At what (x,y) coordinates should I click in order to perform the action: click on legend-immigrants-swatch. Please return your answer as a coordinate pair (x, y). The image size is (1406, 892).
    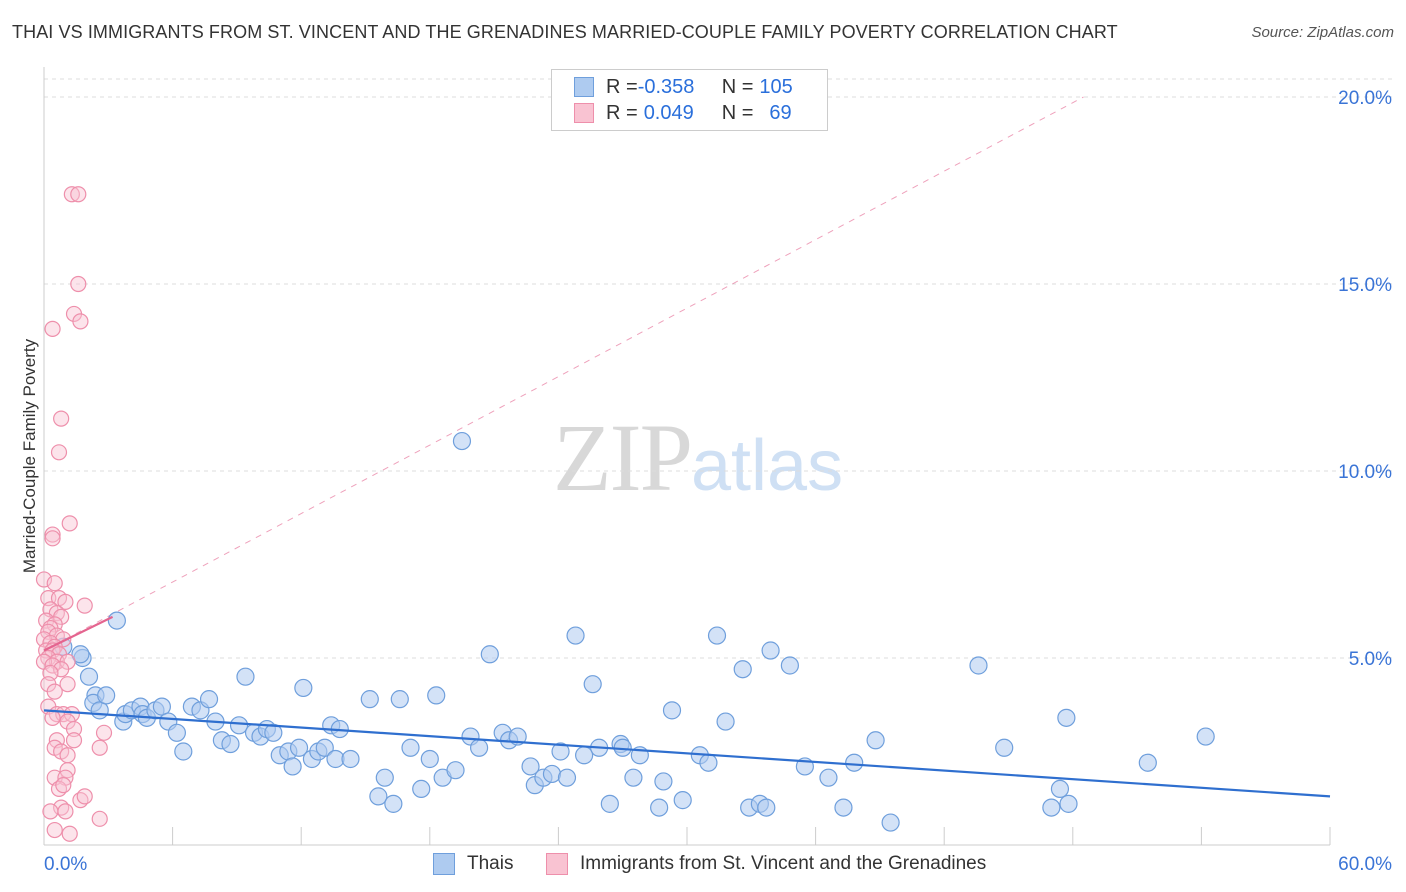
    Looking at the image, I should click on (557, 864).